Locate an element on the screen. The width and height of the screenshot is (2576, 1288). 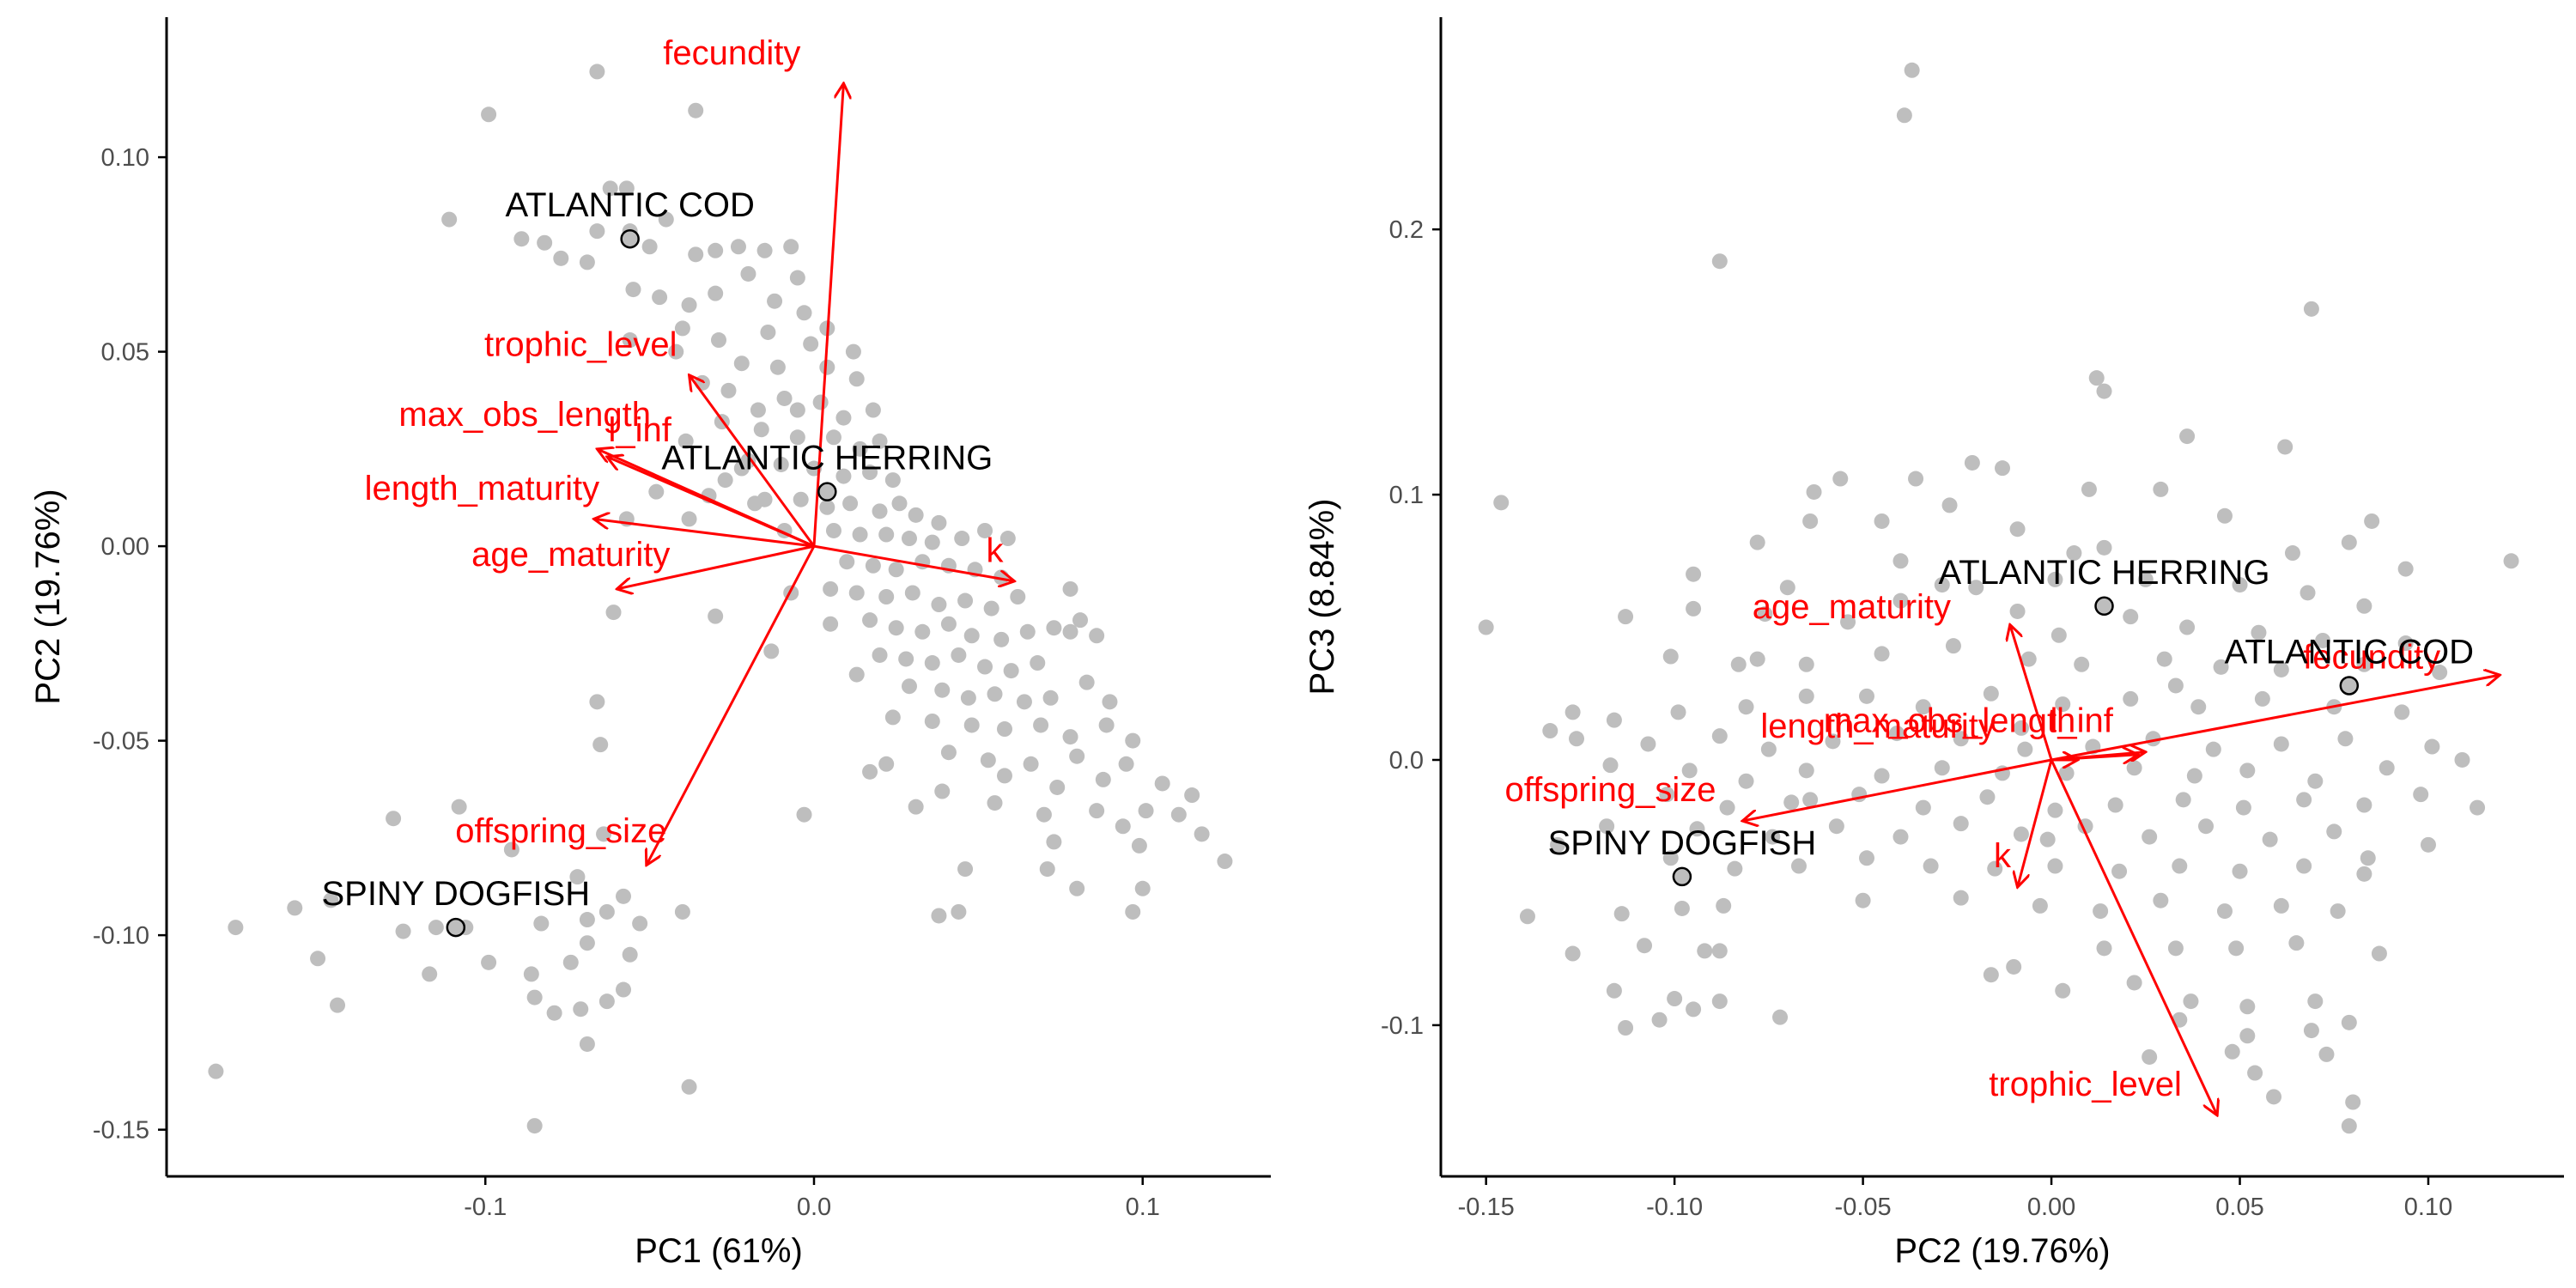
loading-label-length-maturity: length_maturity is located at coordinates (1878, 726).